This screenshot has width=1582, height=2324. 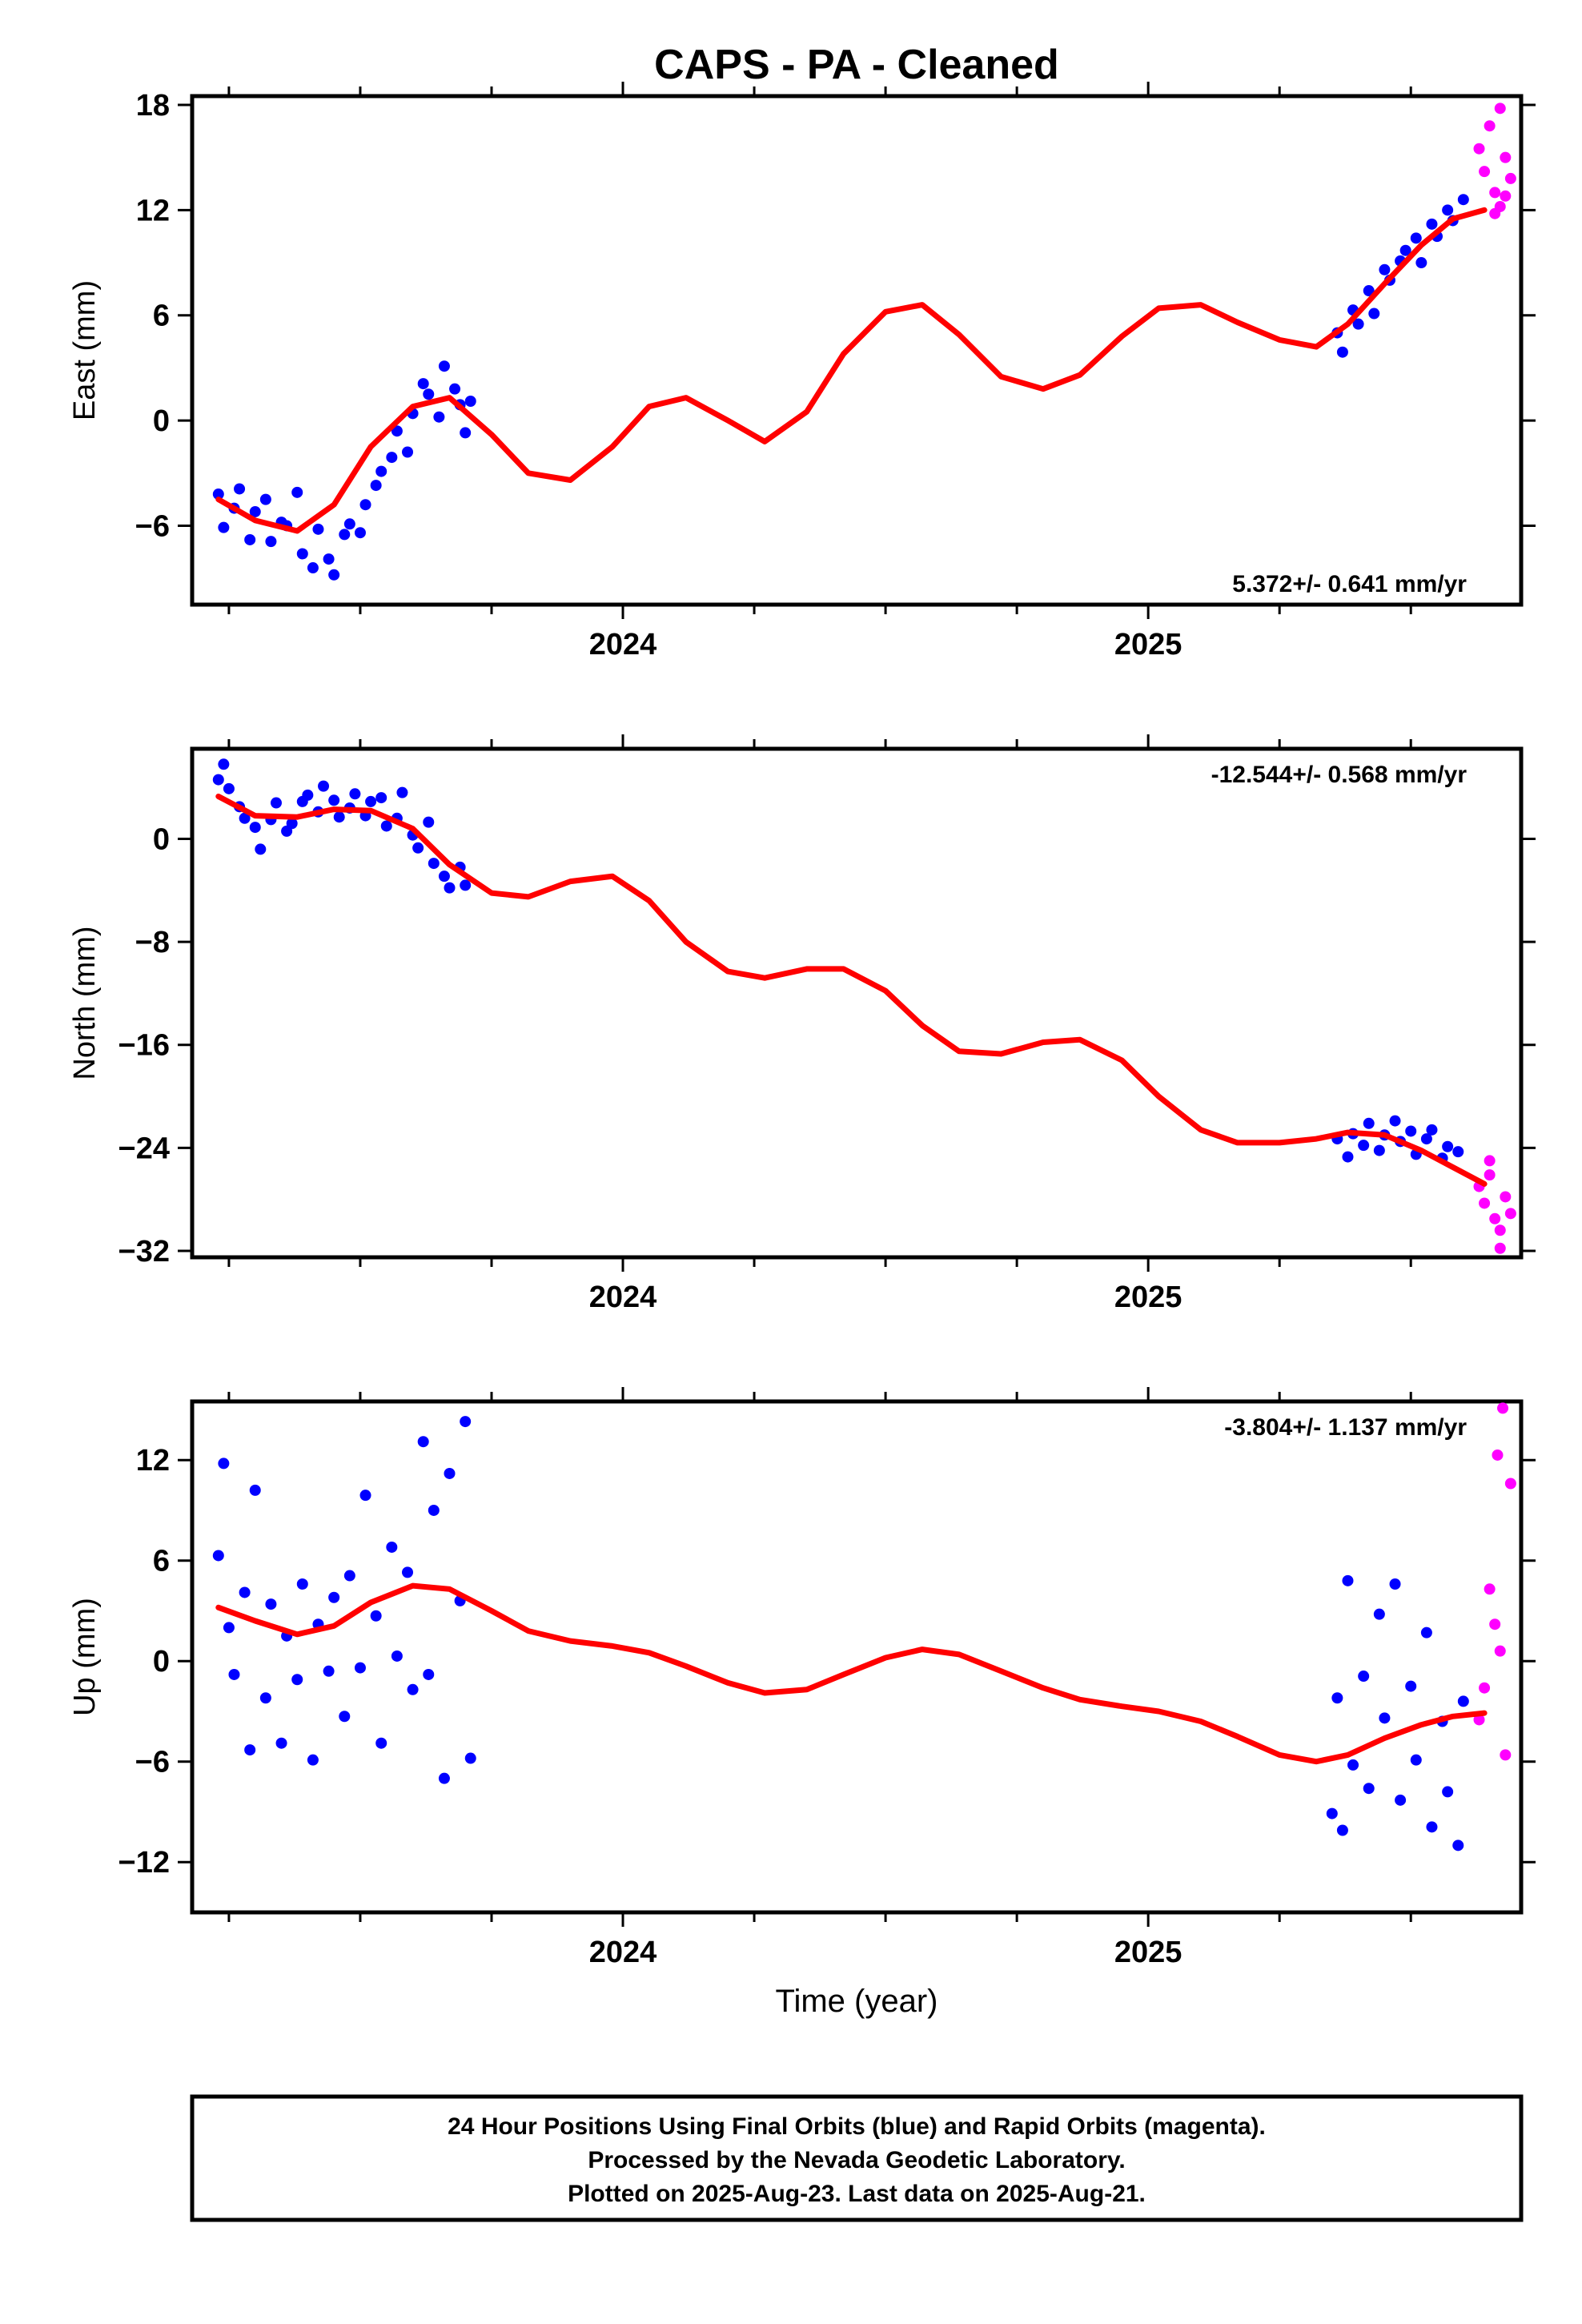 I want to click on east-y-tick-label: −6, so click(x=152, y=526).